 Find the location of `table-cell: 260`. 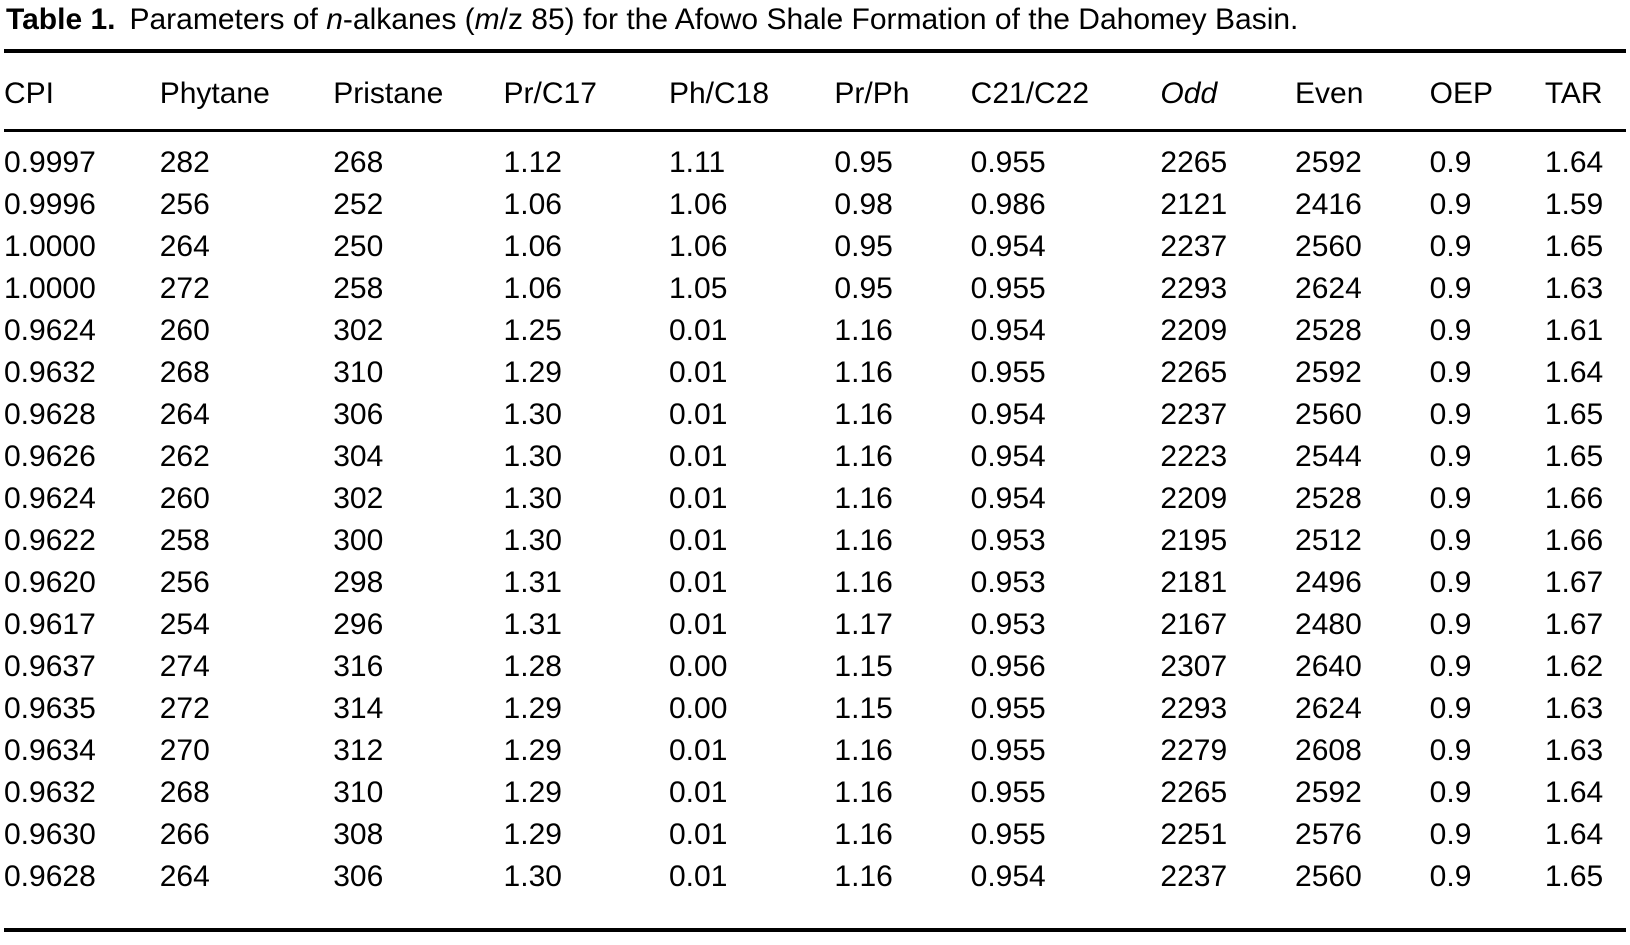

table-cell: 260 is located at coordinates (184, 330).